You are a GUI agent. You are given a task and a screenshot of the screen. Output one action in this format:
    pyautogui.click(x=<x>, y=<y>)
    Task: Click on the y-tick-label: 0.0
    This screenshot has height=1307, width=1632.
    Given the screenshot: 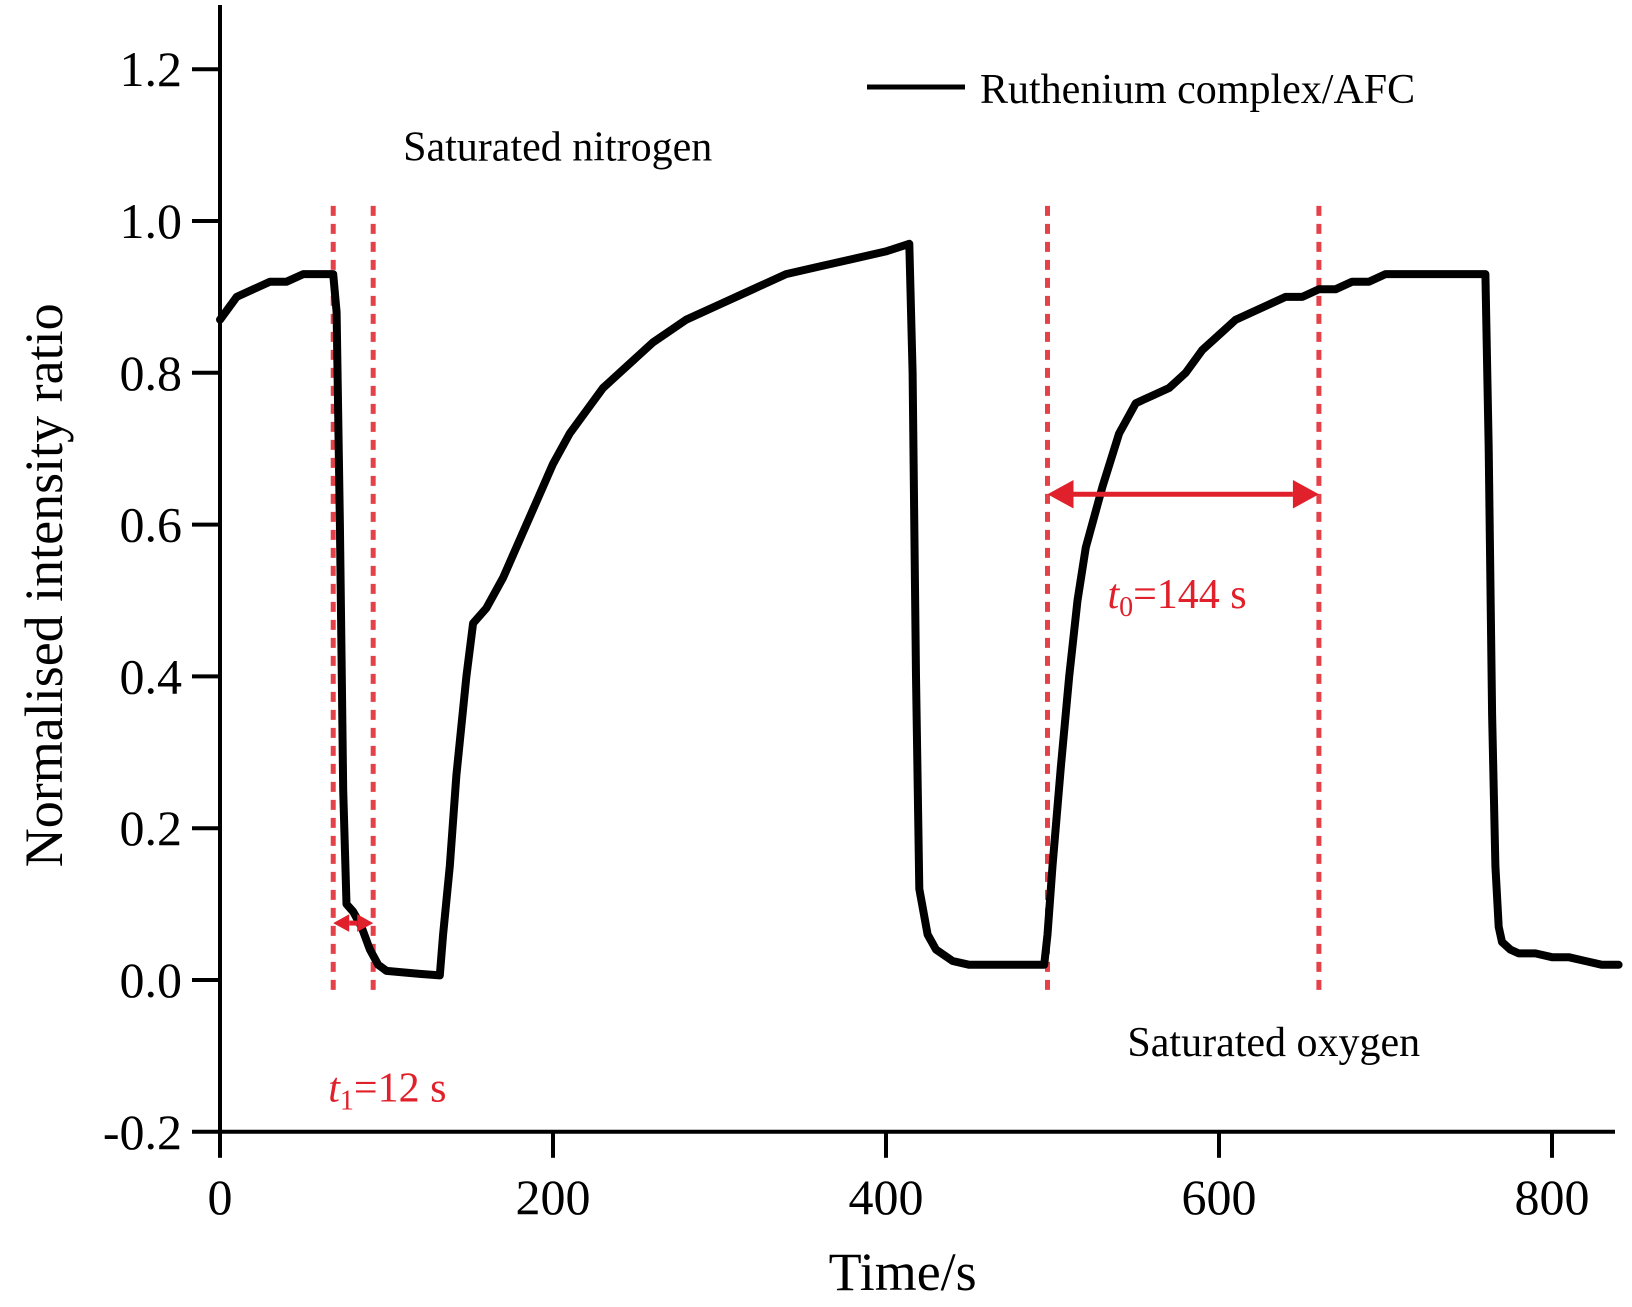 What is the action you would take?
    pyautogui.click(x=151, y=980)
    